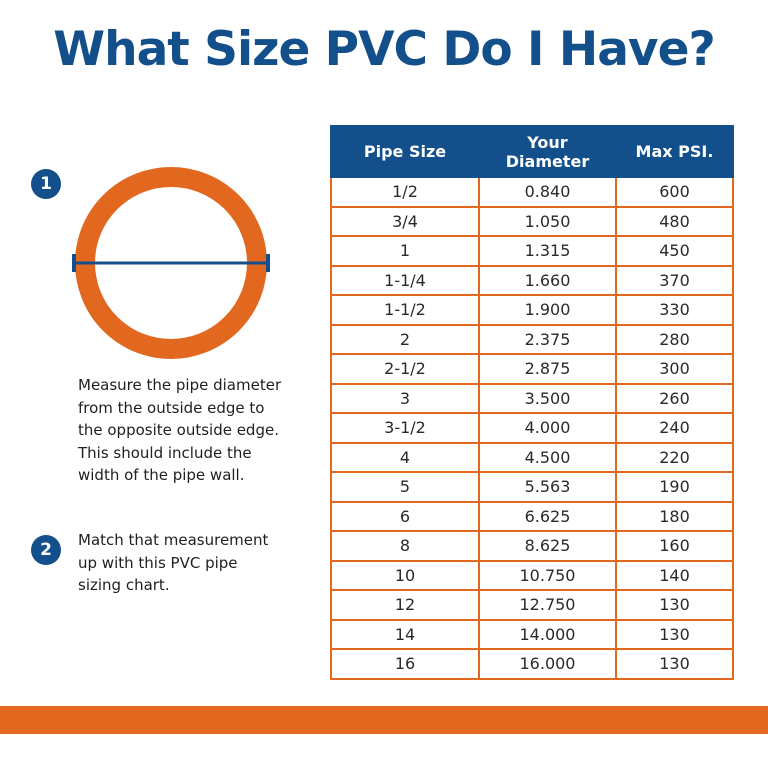 The height and width of the screenshot is (768, 768). Describe the element at coordinates (405, 605) in the screenshot. I see `pipe-size-cell: 12` at that location.